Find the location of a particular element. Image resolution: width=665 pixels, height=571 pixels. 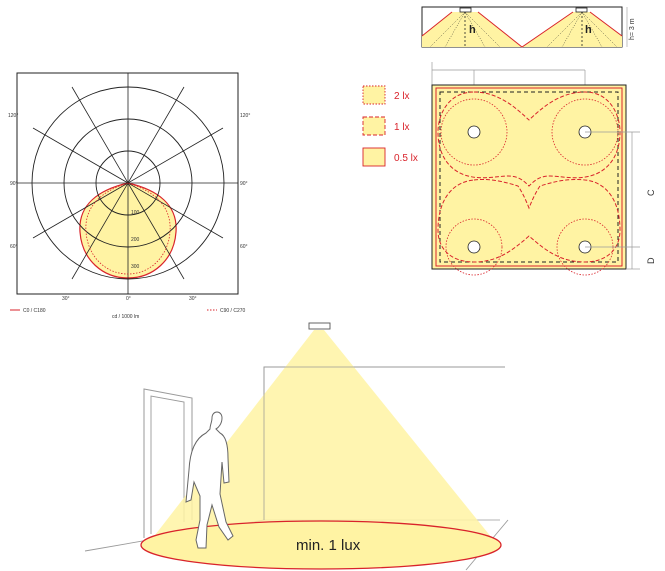

angle-label-0-bottom: 0° is located at coordinates (128, 299).